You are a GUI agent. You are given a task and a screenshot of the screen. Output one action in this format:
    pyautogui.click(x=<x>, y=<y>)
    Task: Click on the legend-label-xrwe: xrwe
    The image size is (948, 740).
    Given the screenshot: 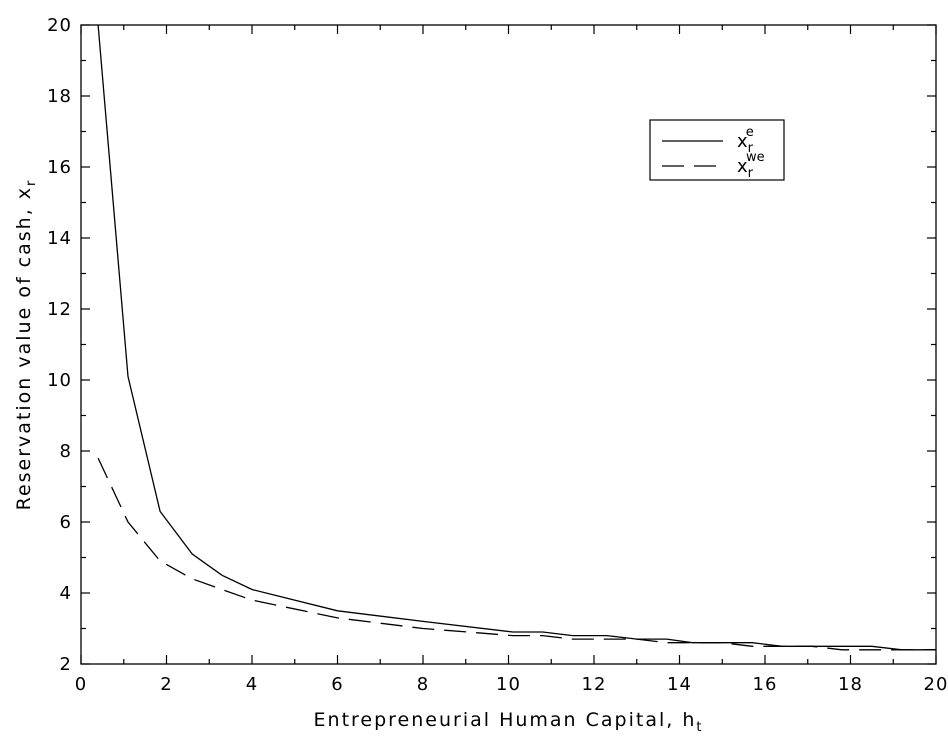 What is the action you would take?
    pyautogui.click(x=751, y=165)
    